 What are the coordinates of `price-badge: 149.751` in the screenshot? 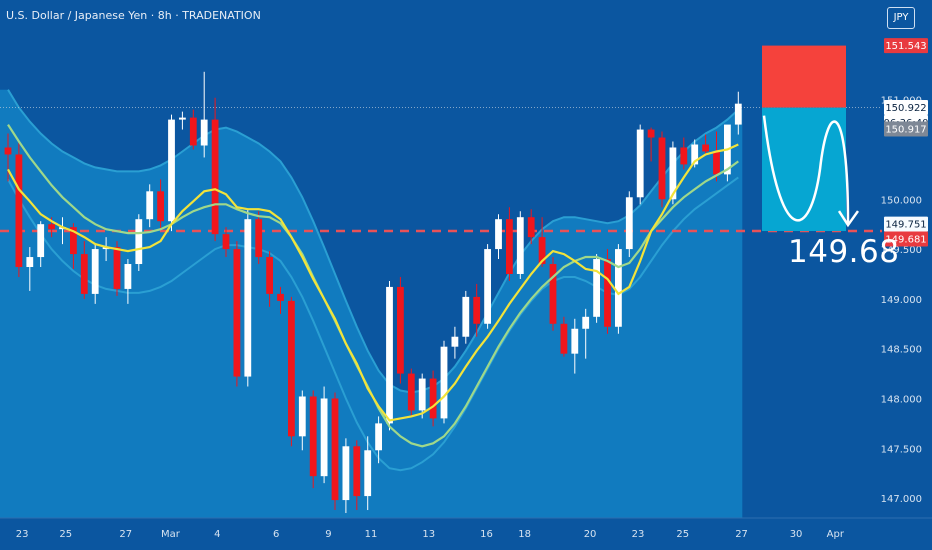 It's located at (906, 224).